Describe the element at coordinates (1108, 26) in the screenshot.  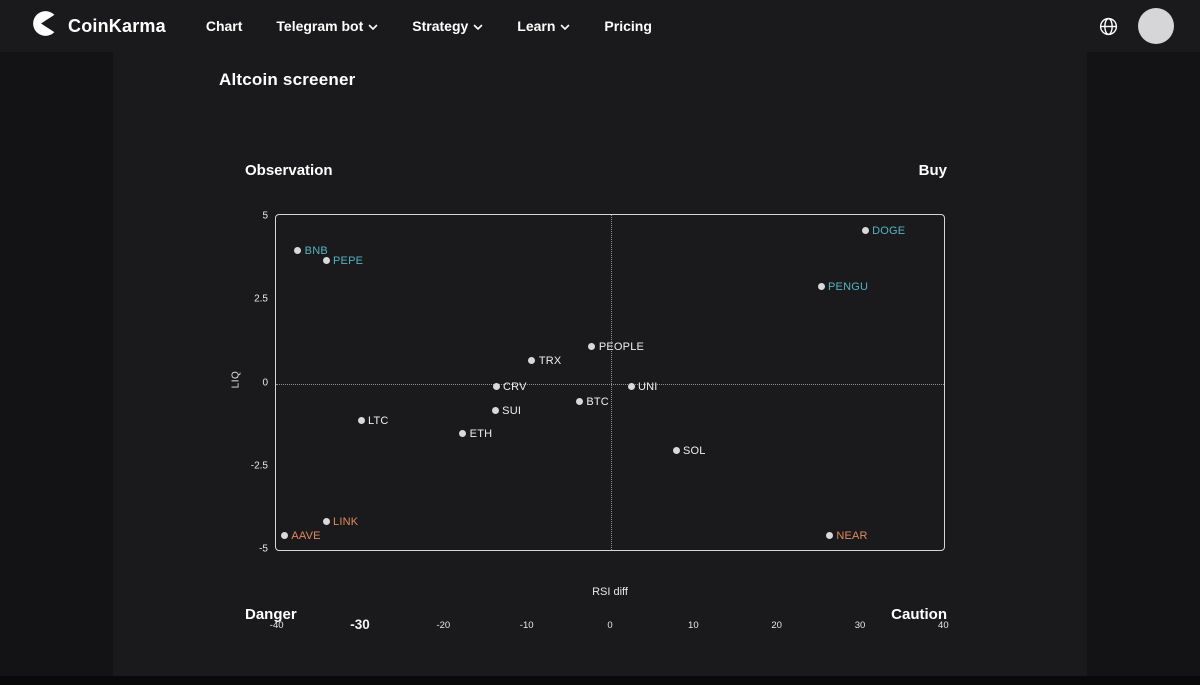
I see `language-globe-icon` at that location.